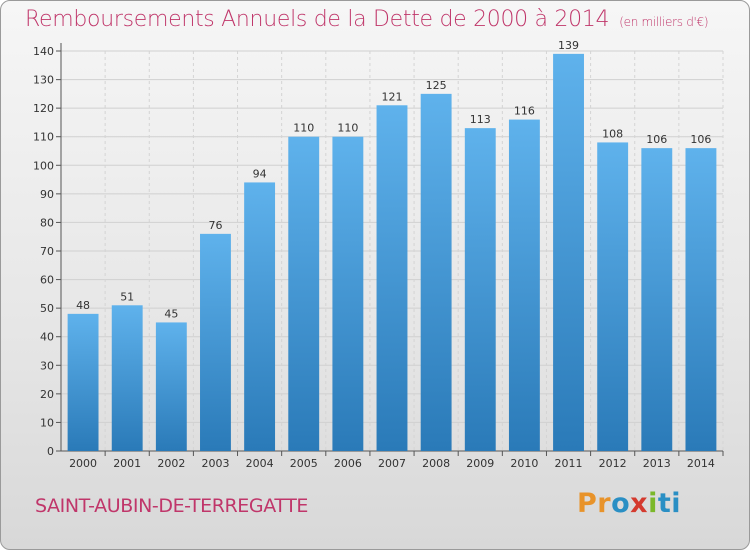  Describe the element at coordinates (127, 296) in the screenshot. I see `value-label-2001: 51` at that location.